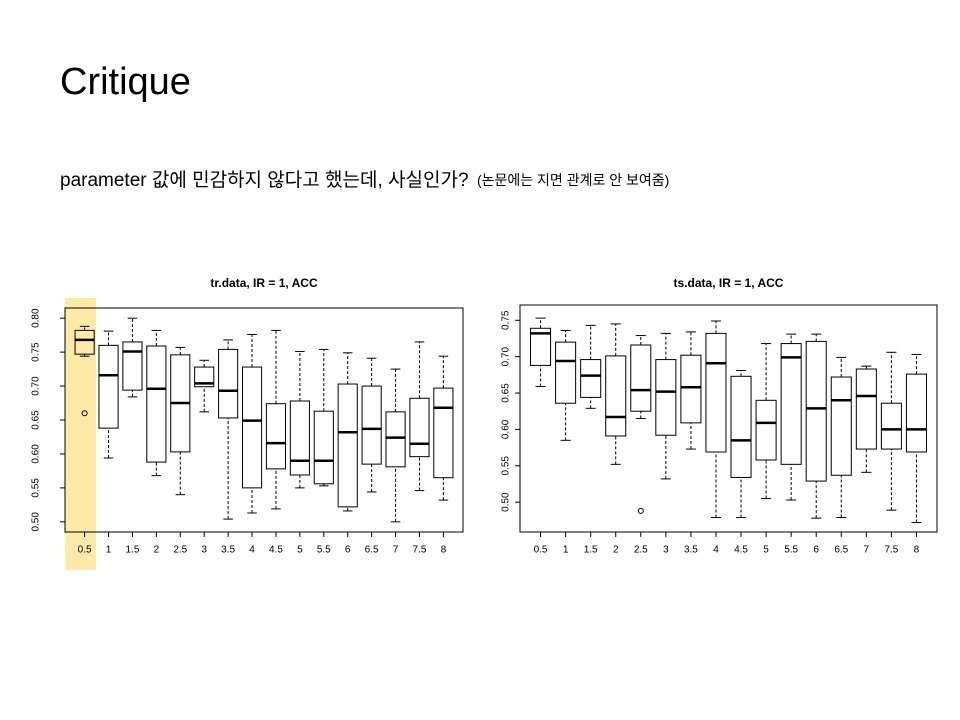 This screenshot has width=960, height=720. Describe the element at coordinates (80, 434) in the screenshot. I see `highlight` at that location.